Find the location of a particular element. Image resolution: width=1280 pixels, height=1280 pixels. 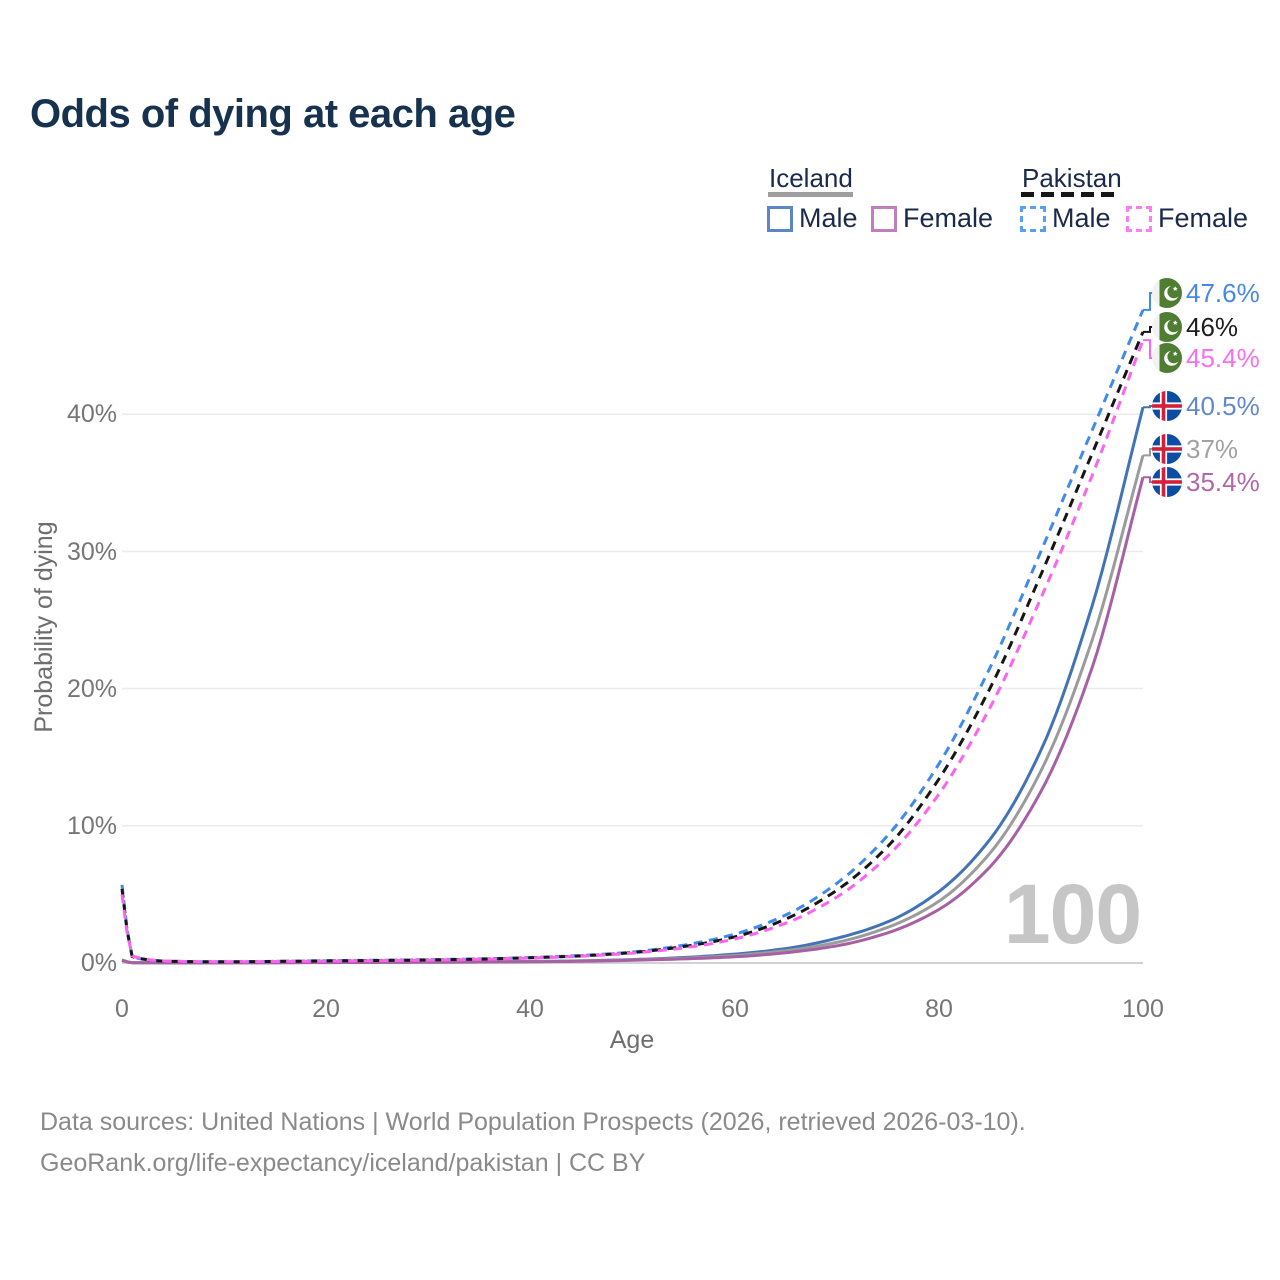

end-value-iceland-male: 40.5% is located at coordinates (1223, 406).